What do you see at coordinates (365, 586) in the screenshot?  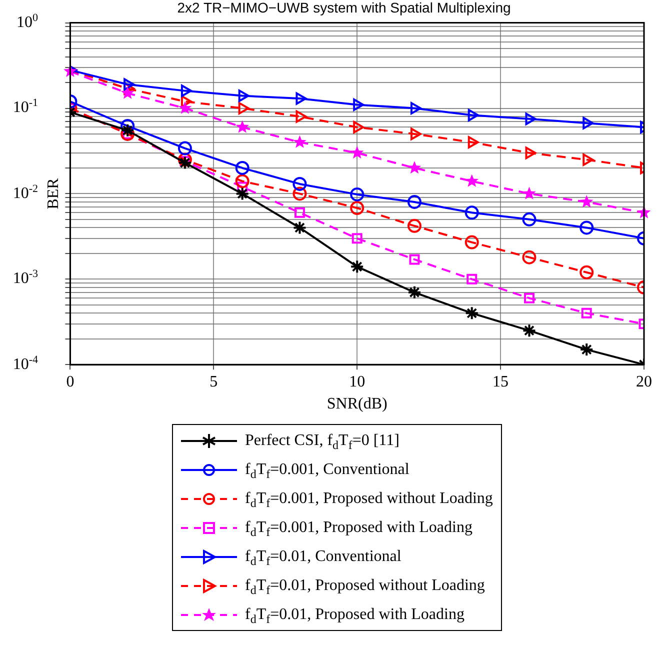 I see `legend-label: f$_{d}$T$_{f}$=0.01, Proposed without Loading` at bounding box center [365, 586].